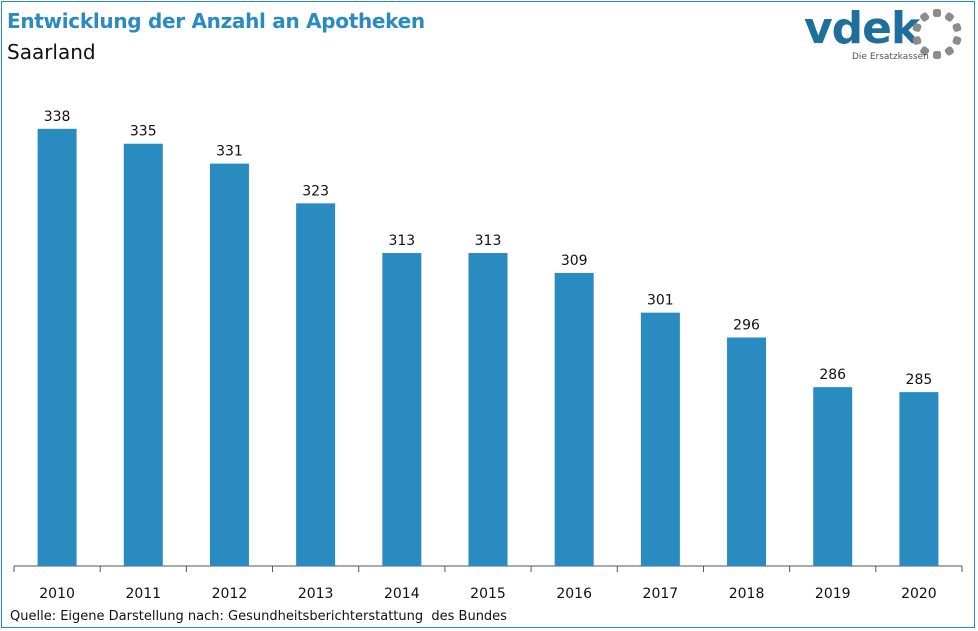 This screenshot has height=631, width=978. Describe the element at coordinates (574, 261) in the screenshot. I see `data-label-2016: 309` at that location.